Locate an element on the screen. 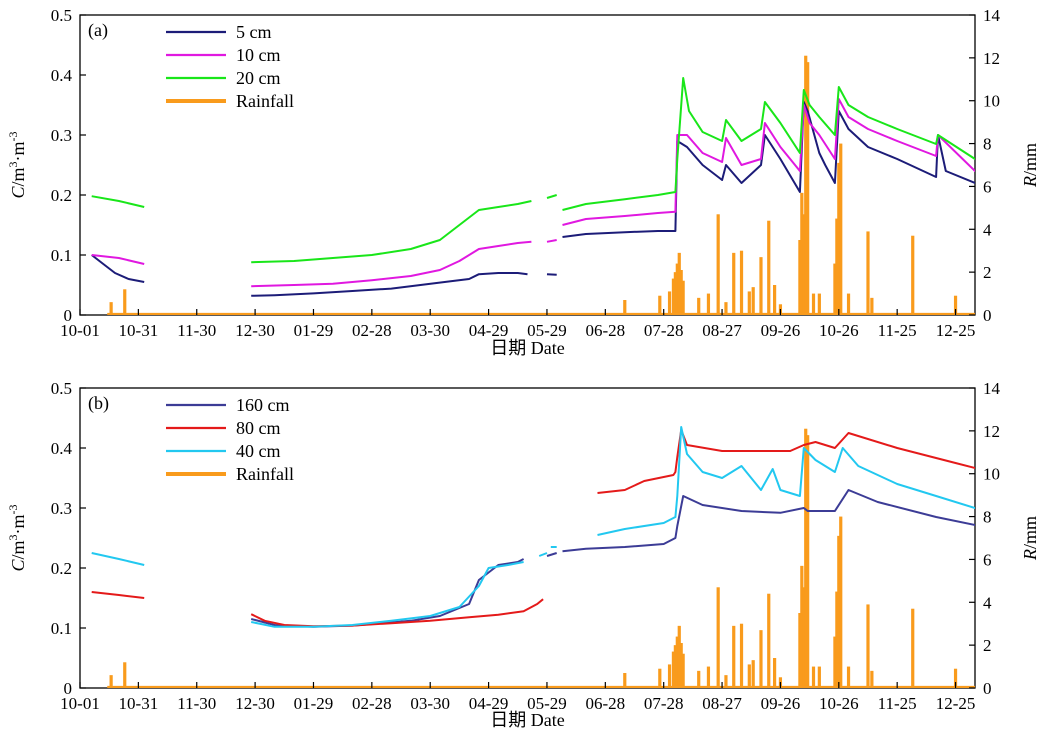  x-tick-label: 08-27 is located at coordinates (722, 330).